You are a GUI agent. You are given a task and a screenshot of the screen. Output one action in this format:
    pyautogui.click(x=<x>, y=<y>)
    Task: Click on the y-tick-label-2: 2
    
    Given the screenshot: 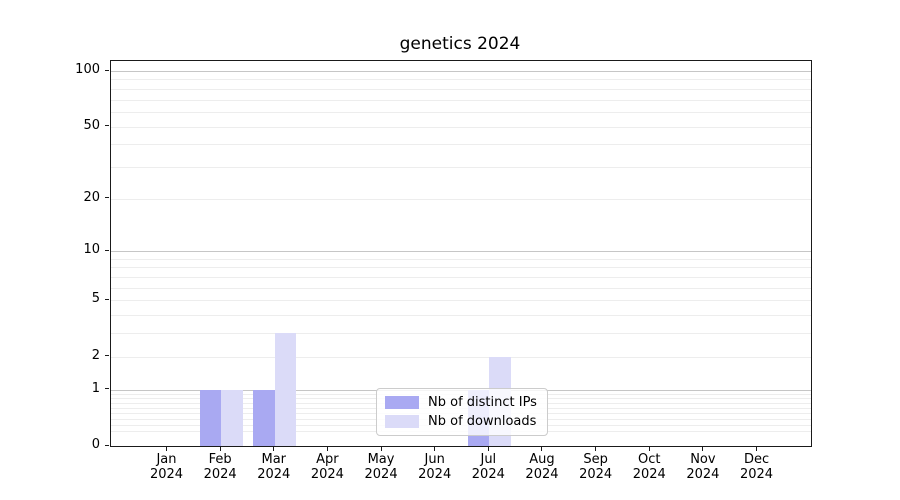 What is the action you would take?
    pyautogui.click(x=95, y=355)
    